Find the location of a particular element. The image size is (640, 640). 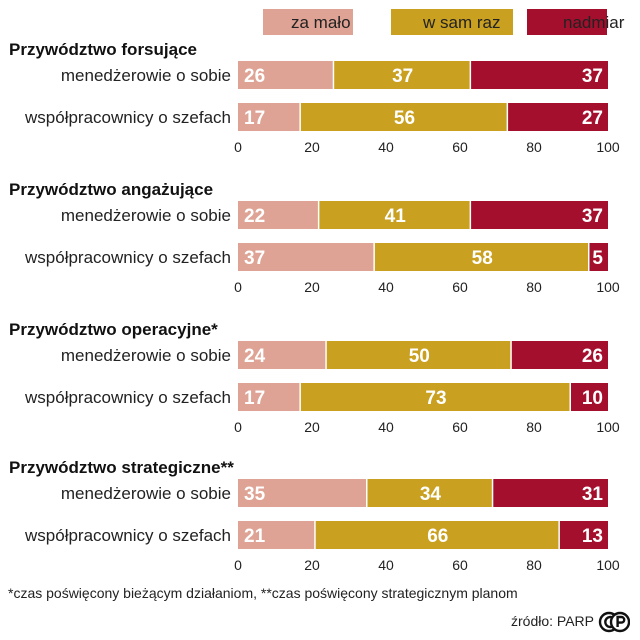

group-title: Przywództwo strategiczne** is located at coordinates (121, 467).